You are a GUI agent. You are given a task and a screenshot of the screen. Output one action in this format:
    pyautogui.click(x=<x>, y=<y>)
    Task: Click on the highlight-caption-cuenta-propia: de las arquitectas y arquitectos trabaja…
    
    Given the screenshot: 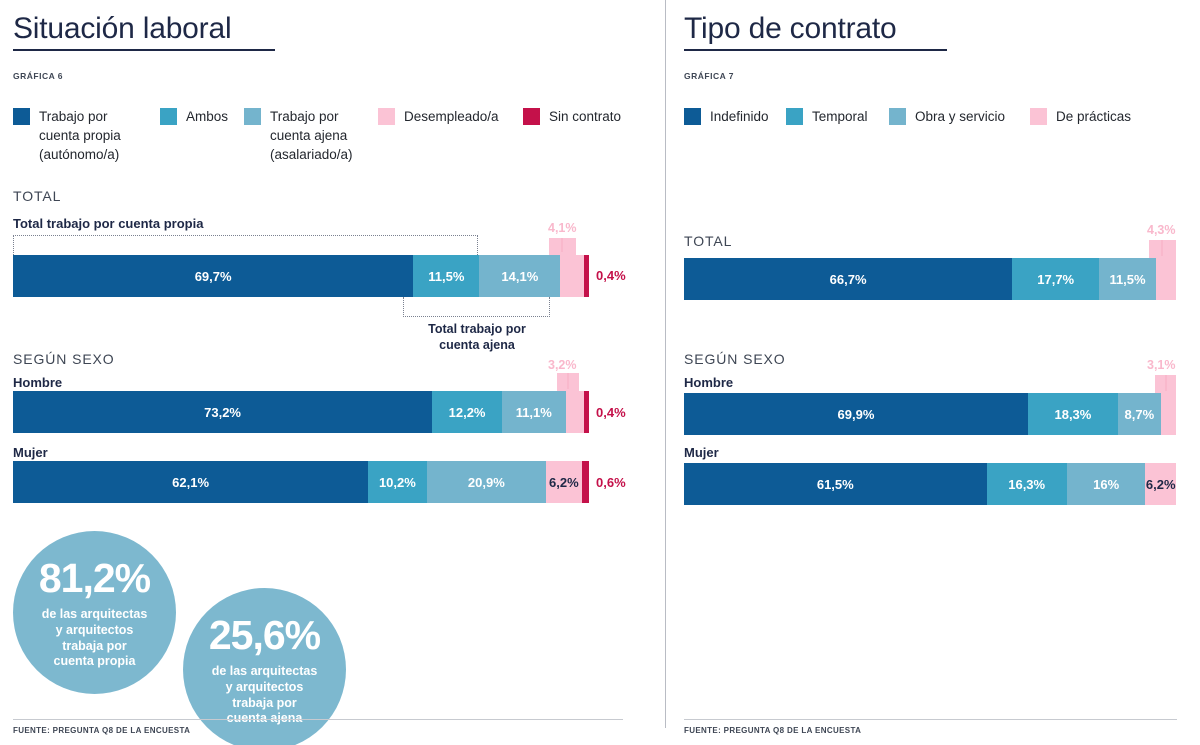 What is the action you would take?
    pyautogui.click(x=94, y=638)
    